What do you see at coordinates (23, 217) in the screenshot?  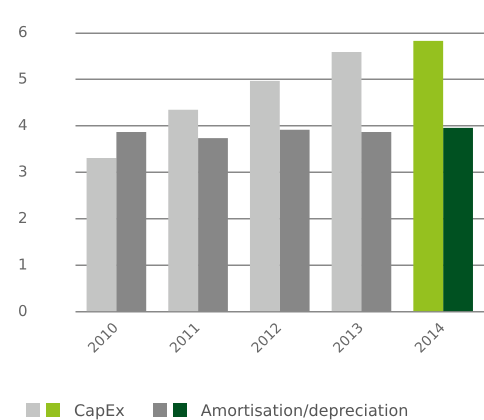 I see `y-tick-label: 2` at bounding box center [23, 217].